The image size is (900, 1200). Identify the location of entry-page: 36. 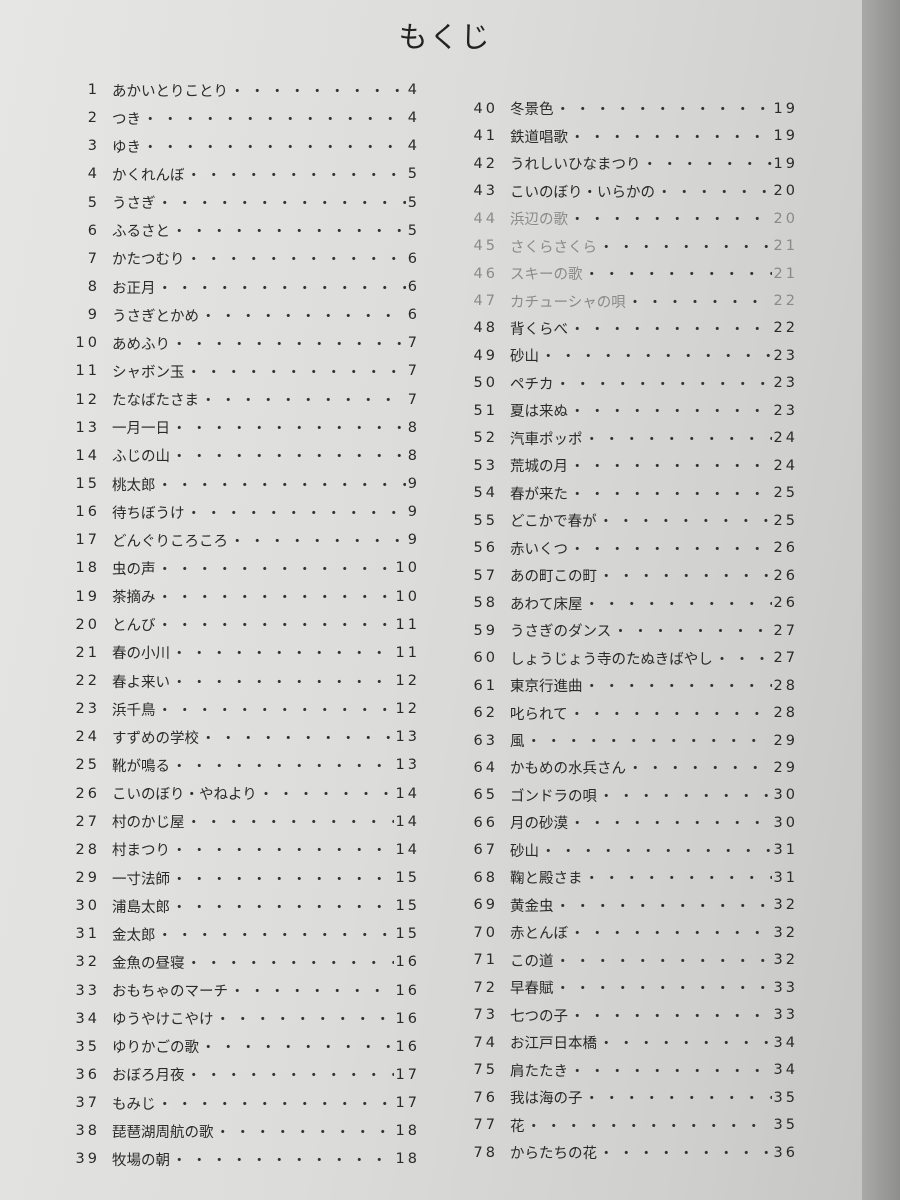
(785, 1152).